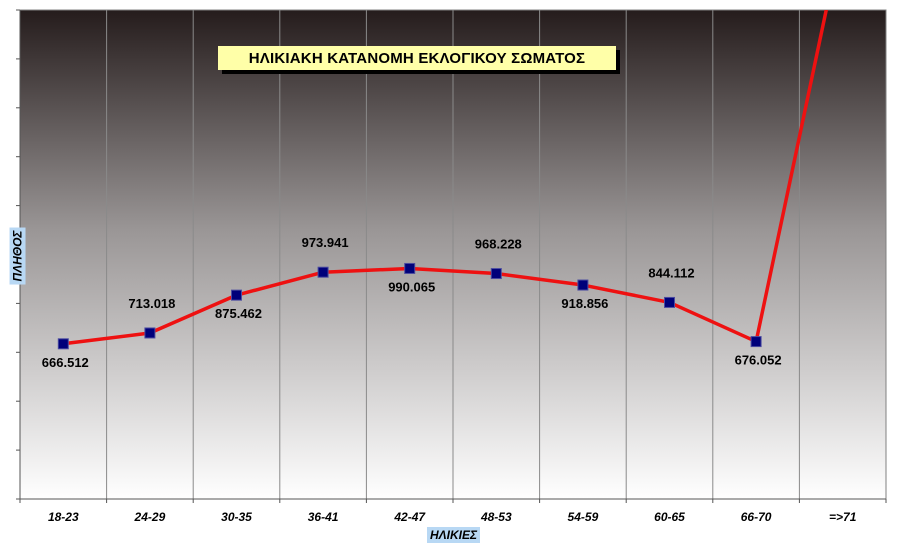 The height and width of the screenshot is (549, 913). What do you see at coordinates (498, 244) in the screenshot?
I see `data-label-48-53: 968.228` at bounding box center [498, 244].